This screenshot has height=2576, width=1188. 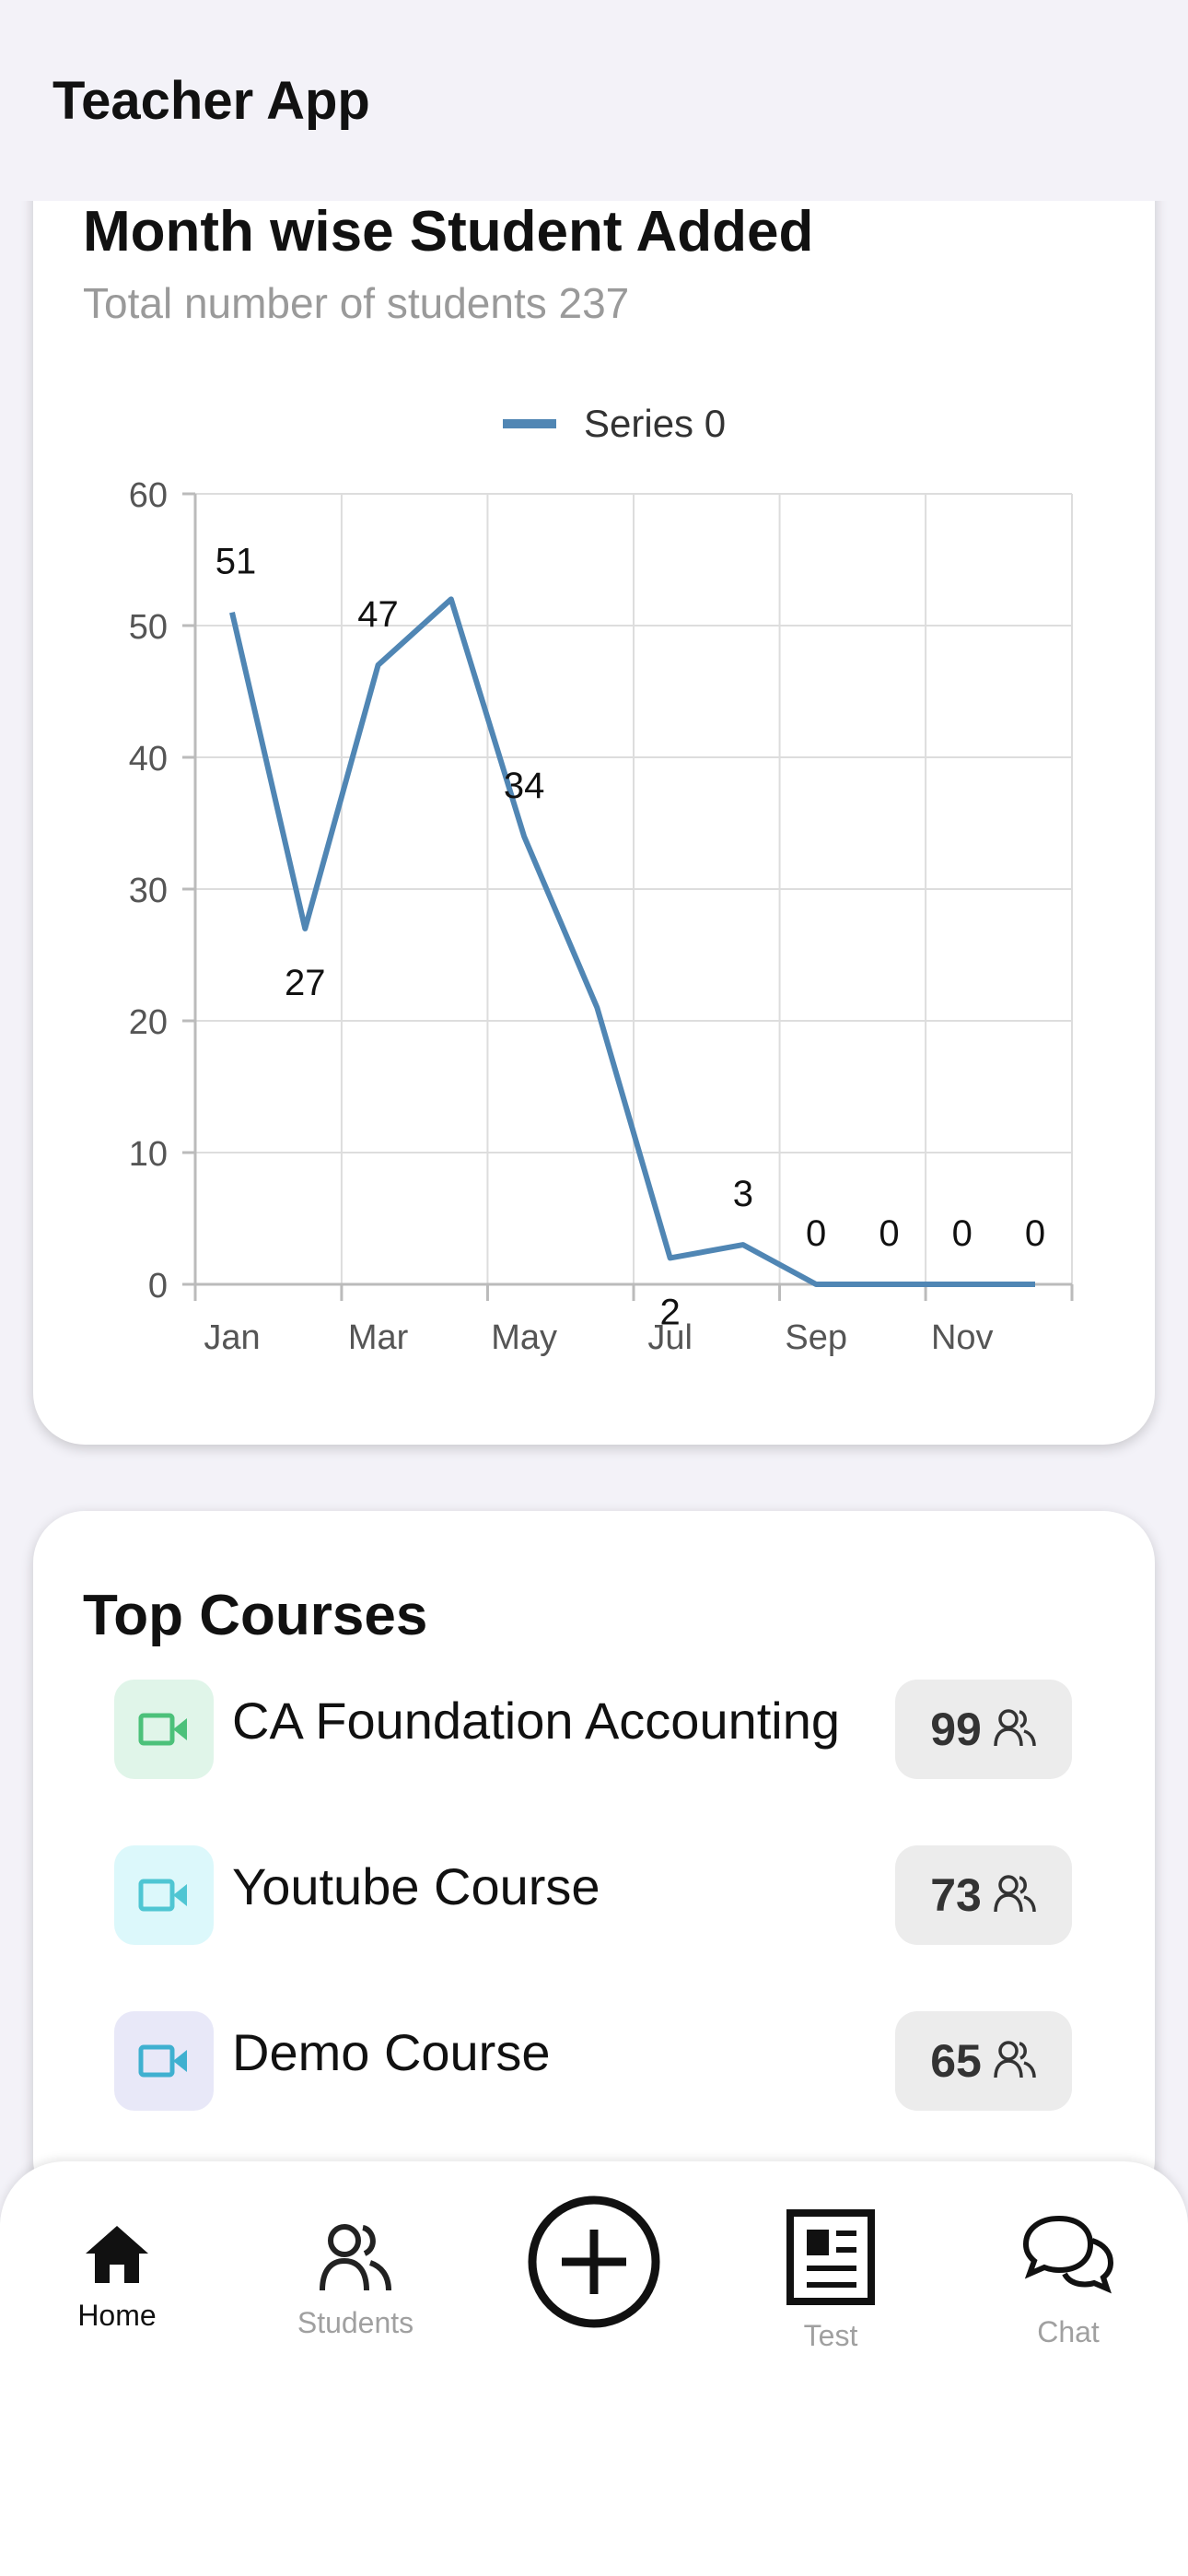 I want to click on nav-item-students: Students, so click(x=355, y=2281).